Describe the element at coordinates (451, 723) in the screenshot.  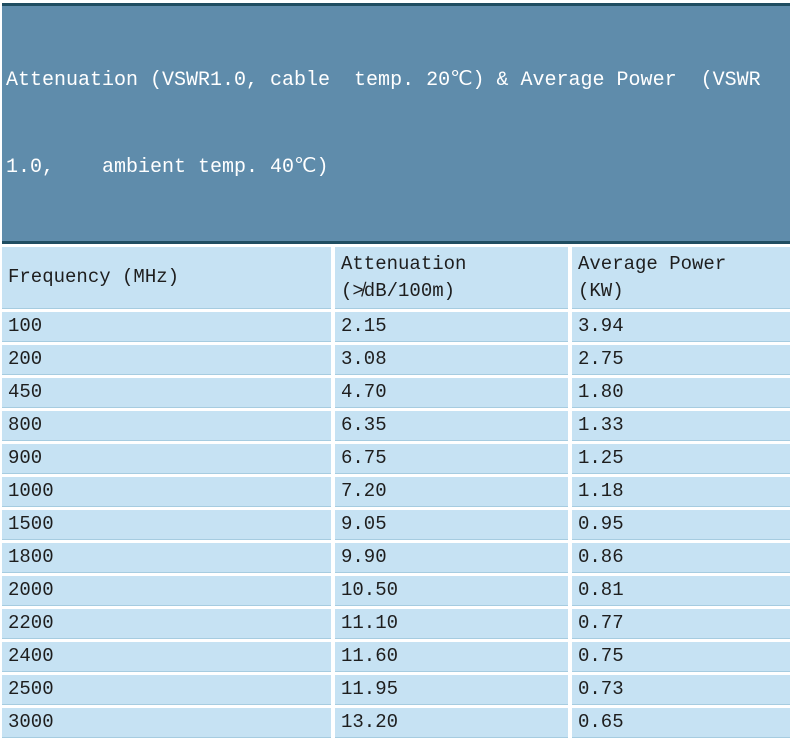
I see `attenuation-cell: 13.20` at that location.